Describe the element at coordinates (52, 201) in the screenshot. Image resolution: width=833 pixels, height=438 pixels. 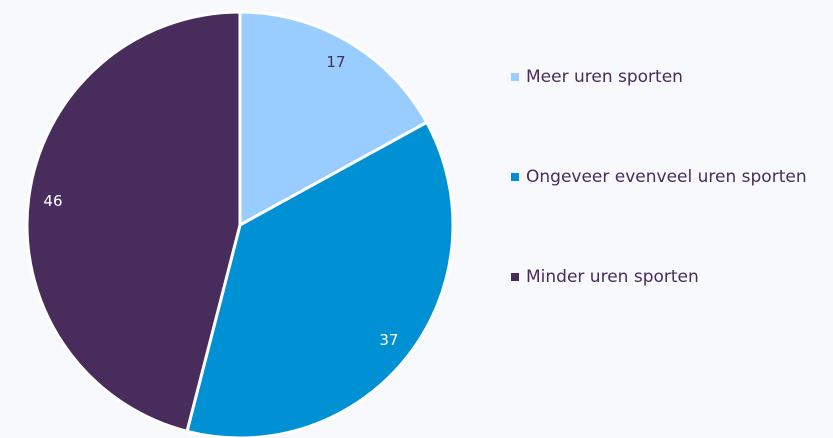
I see `slice-label: 46` at that location.